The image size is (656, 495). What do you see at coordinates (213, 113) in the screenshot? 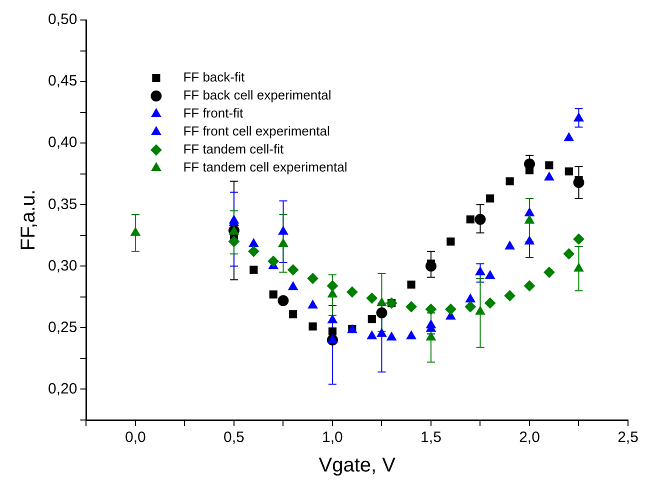
I see `legend-label: FF front-fit` at bounding box center [213, 113].